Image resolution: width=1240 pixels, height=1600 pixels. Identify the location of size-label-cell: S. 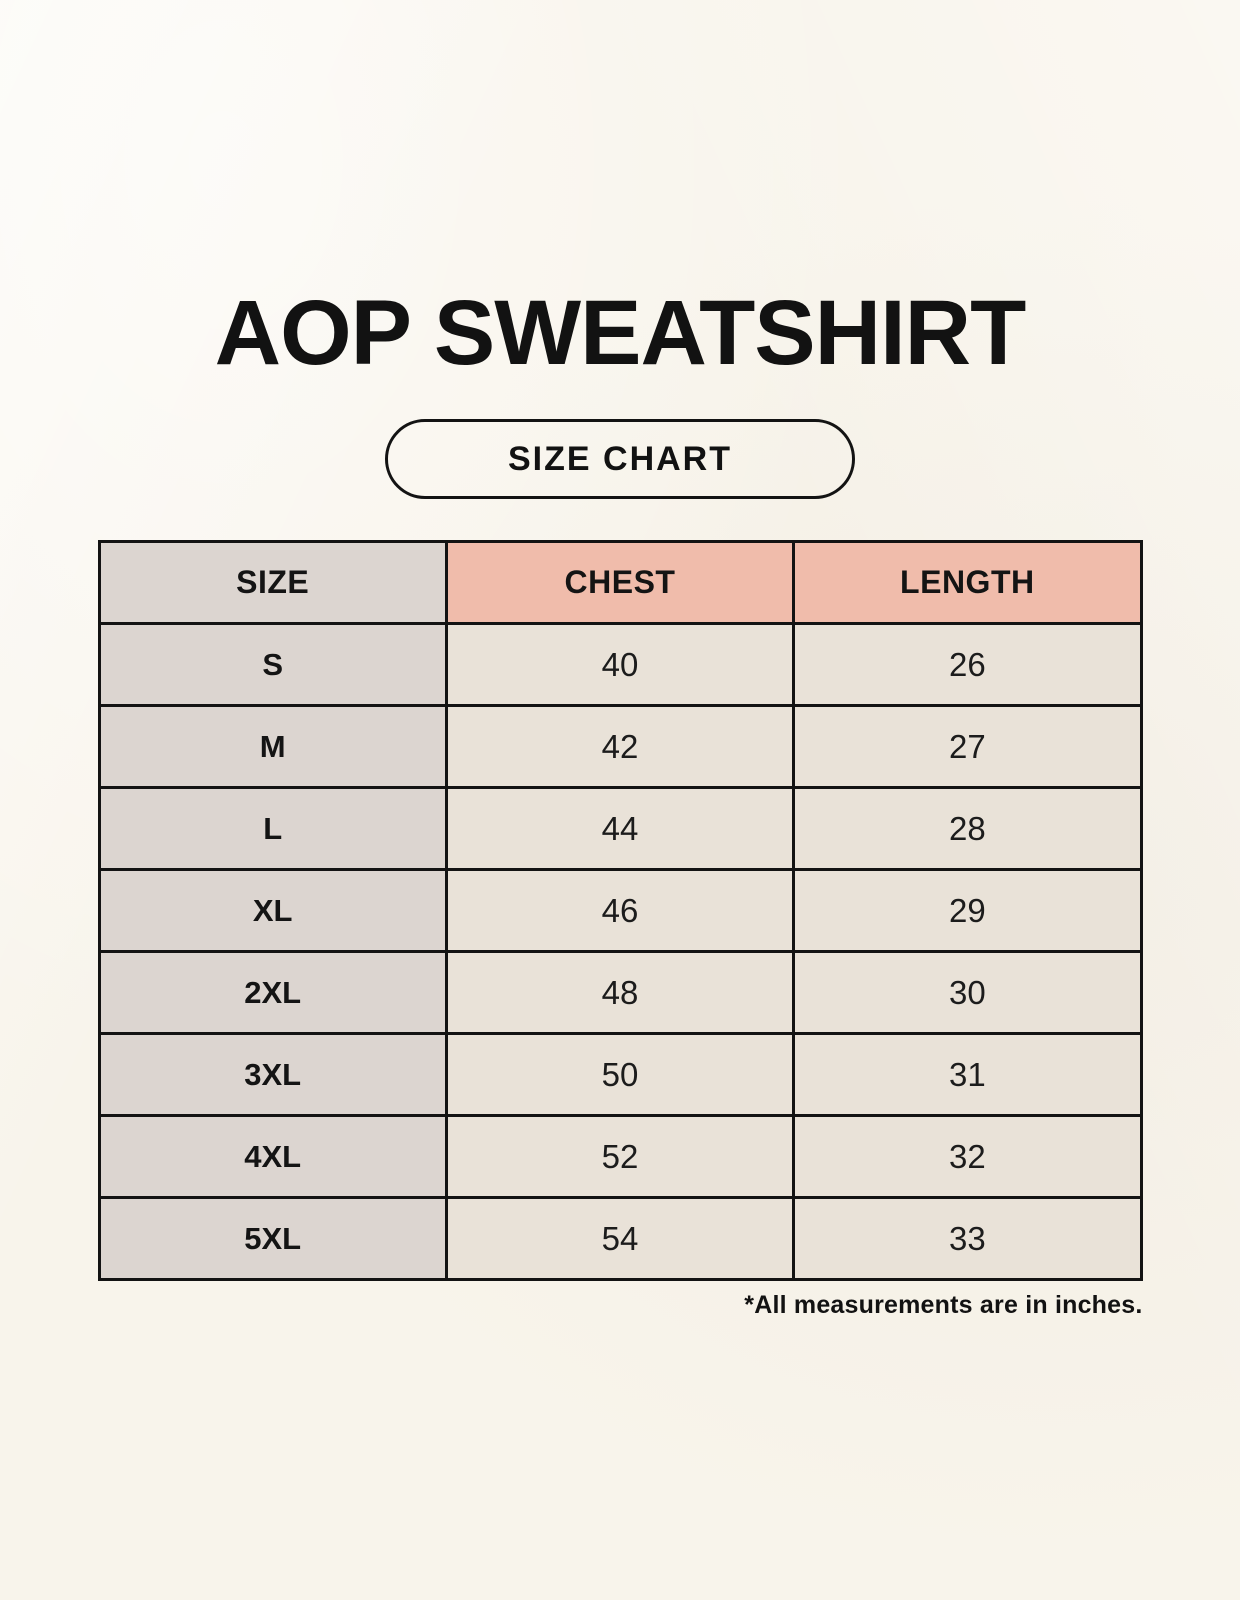
(272, 664).